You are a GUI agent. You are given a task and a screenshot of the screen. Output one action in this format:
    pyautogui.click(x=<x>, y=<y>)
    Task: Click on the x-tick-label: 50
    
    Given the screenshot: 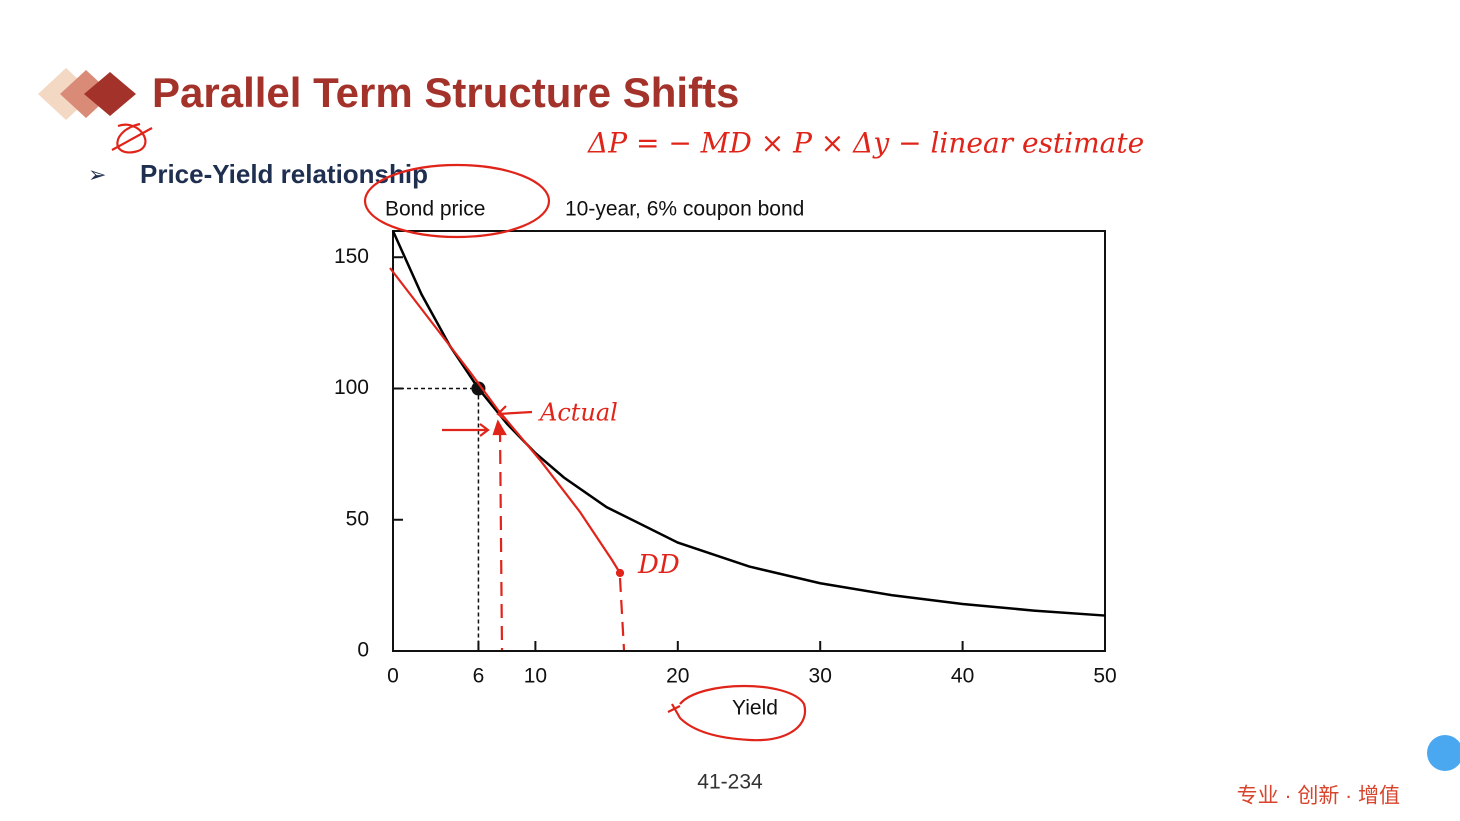 What is the action you would take?
    pyautogui.click(x=1104, y=676)
    